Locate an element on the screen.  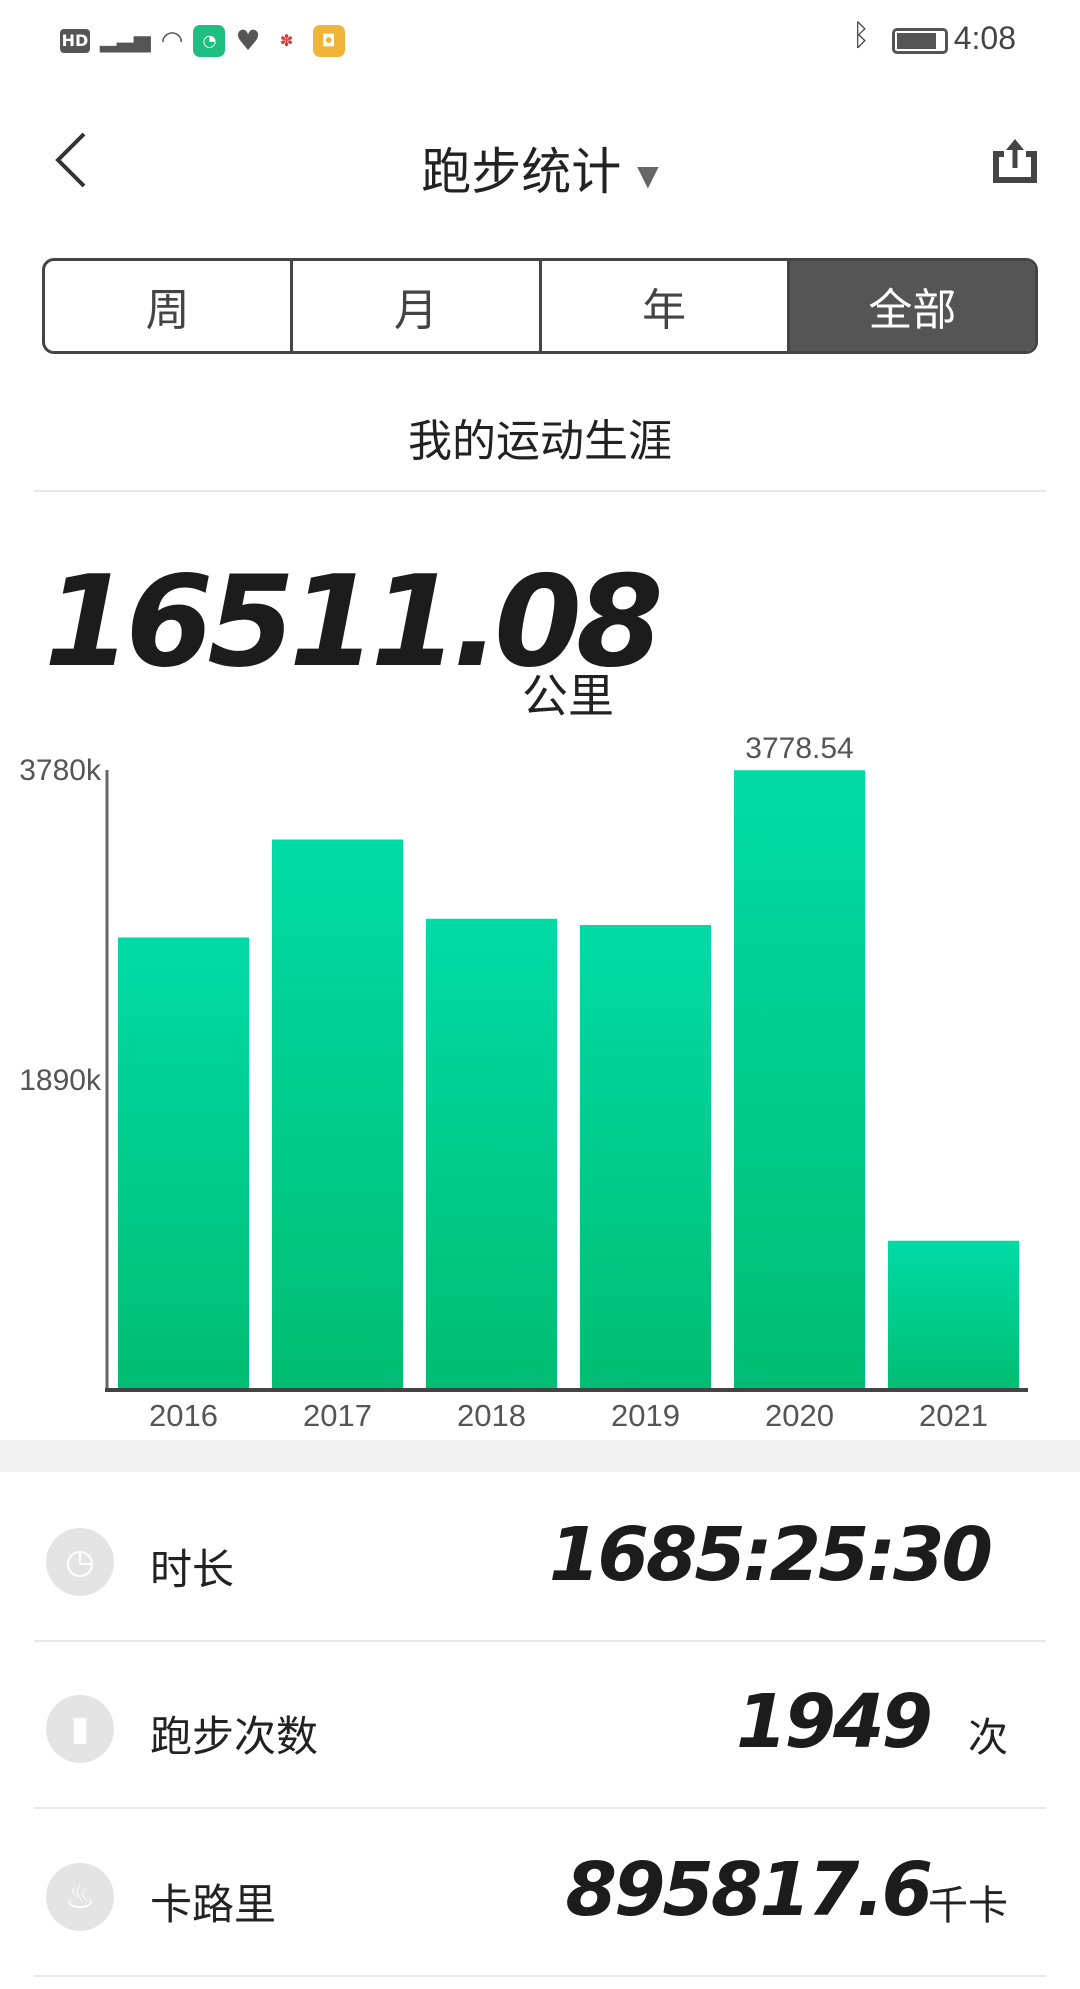
total-distance: 16511.08 is located at coordinates (354, 621).